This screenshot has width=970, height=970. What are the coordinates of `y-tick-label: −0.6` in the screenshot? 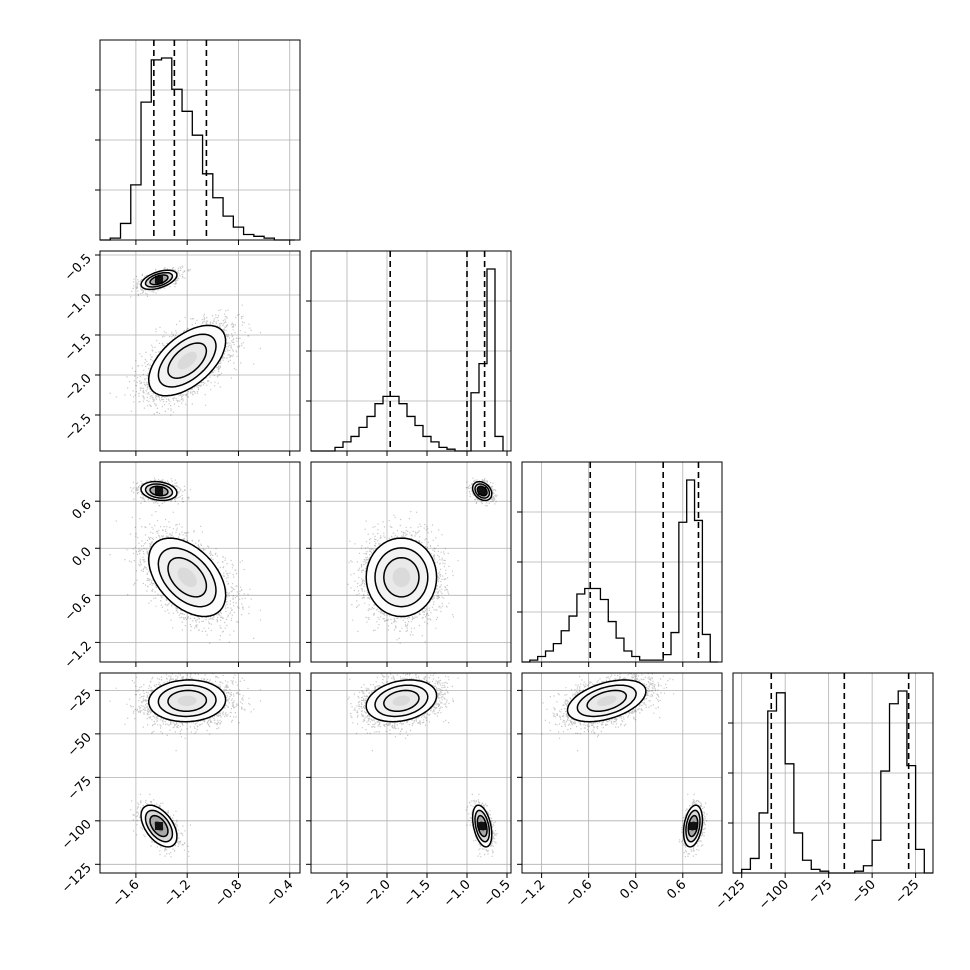 It's located at (78, 608).